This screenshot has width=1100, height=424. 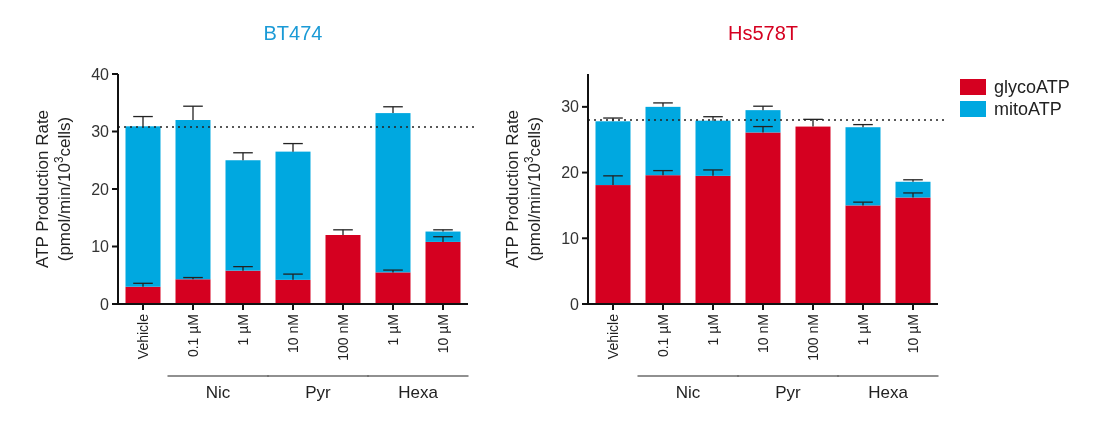 I want to click on legend-label: mitoATP, so click(x=1028, y=109).